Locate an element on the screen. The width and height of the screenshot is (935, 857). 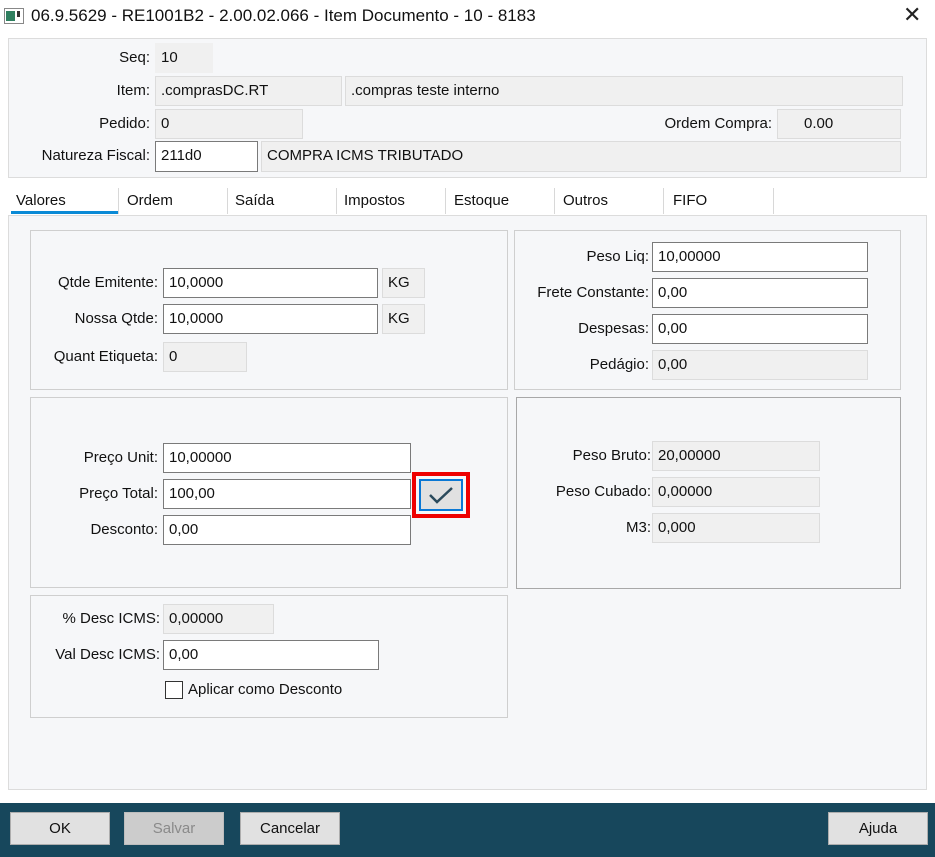
preco-unit-label: Preço Unit: is located at coordinates (120, 457).